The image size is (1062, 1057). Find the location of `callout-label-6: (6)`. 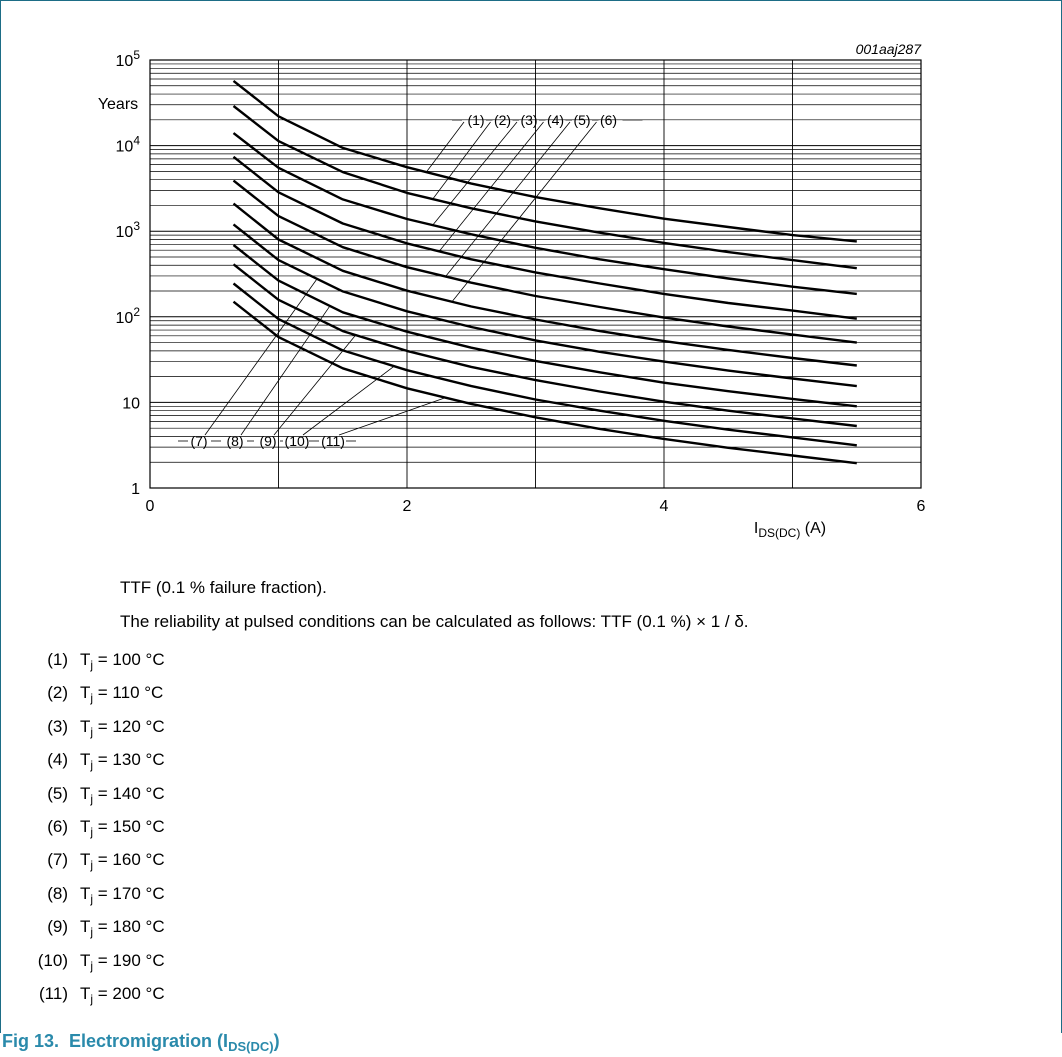

callout-label-6: (6) is located at coordinates (608, 120).